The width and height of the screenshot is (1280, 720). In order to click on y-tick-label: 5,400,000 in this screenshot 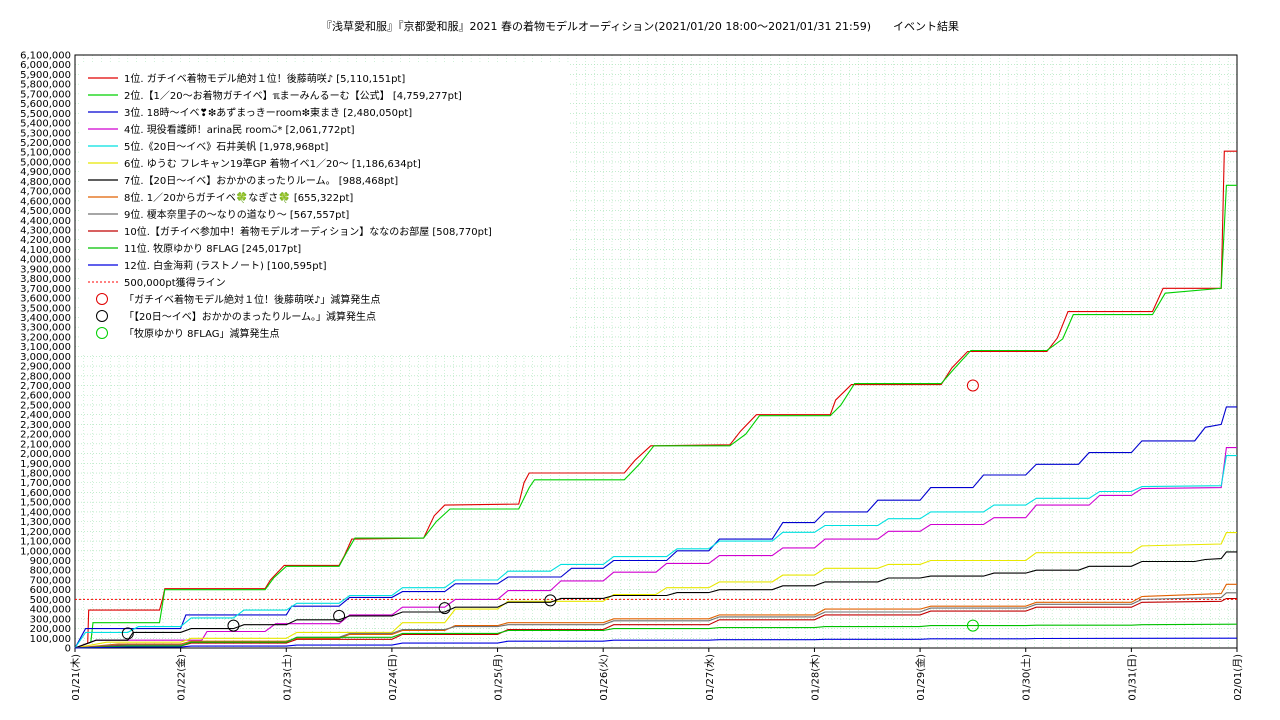, I will do `click(45, 124)`.